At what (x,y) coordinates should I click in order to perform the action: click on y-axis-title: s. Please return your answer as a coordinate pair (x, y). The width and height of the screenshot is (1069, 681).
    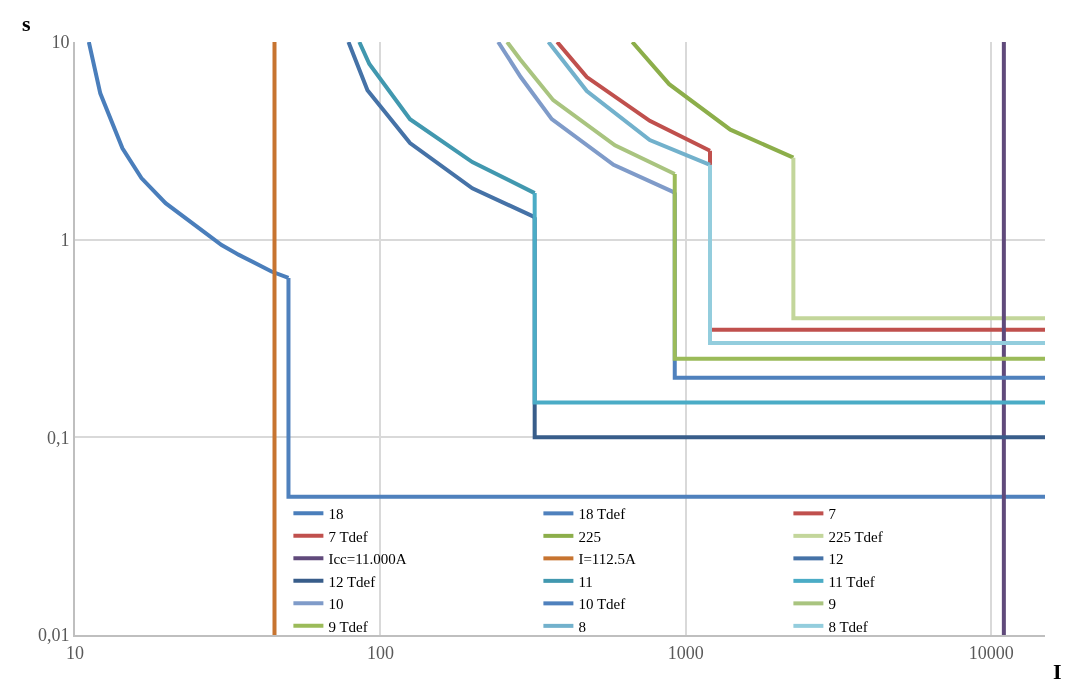
    Looking at the image, I should click on (26, 23).